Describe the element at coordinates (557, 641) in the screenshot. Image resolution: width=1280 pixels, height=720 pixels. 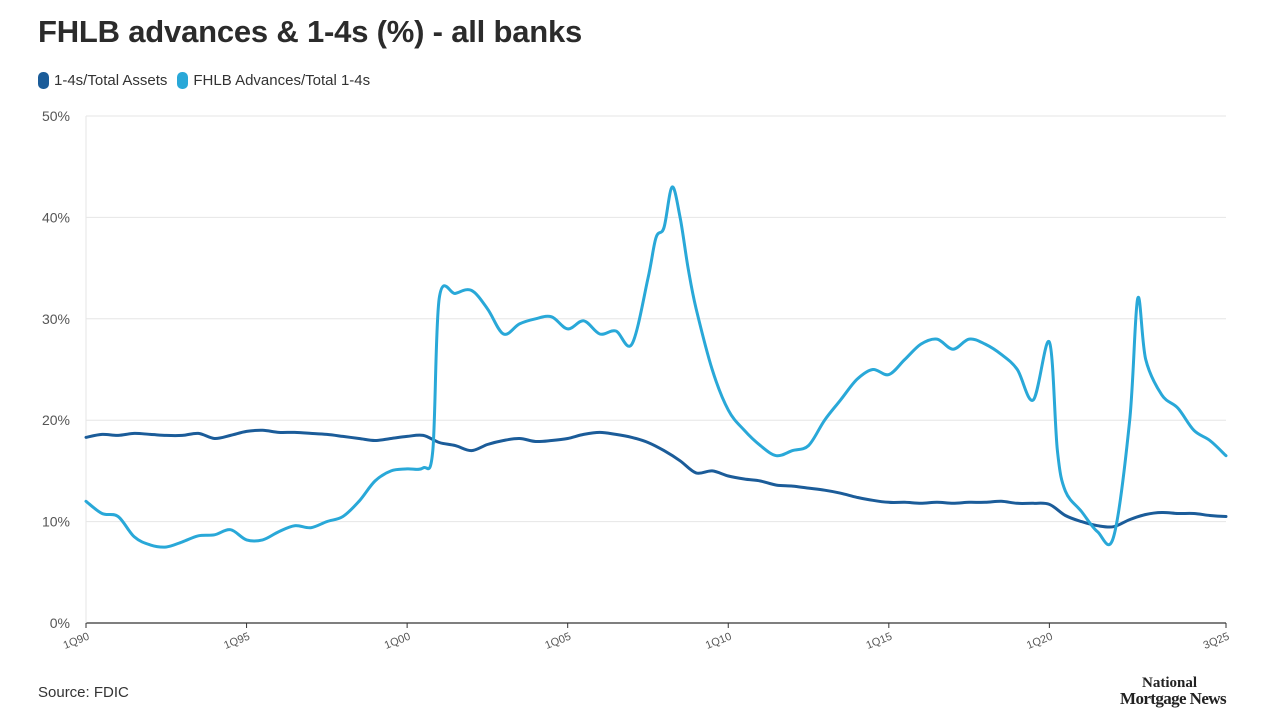
I see `x-tick-label: 1Q05` at that location.